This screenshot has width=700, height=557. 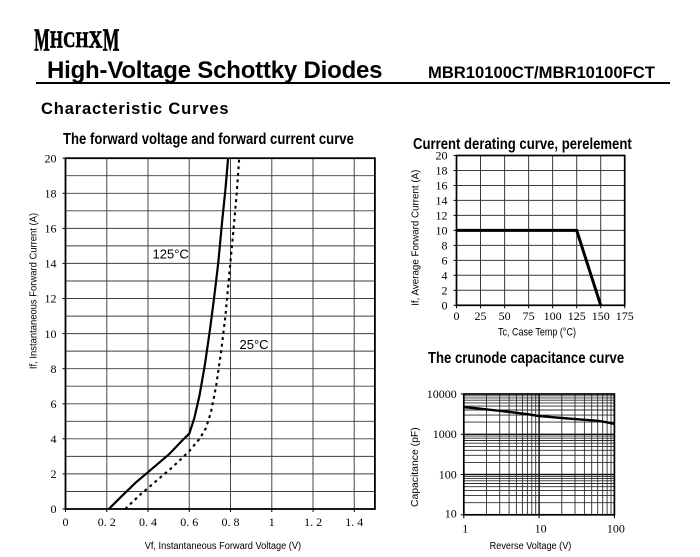 What do you see at coordinates (107, 522) in the screenshot?
I see `svg-text: 0. 2` at bounding box center [107, 522].